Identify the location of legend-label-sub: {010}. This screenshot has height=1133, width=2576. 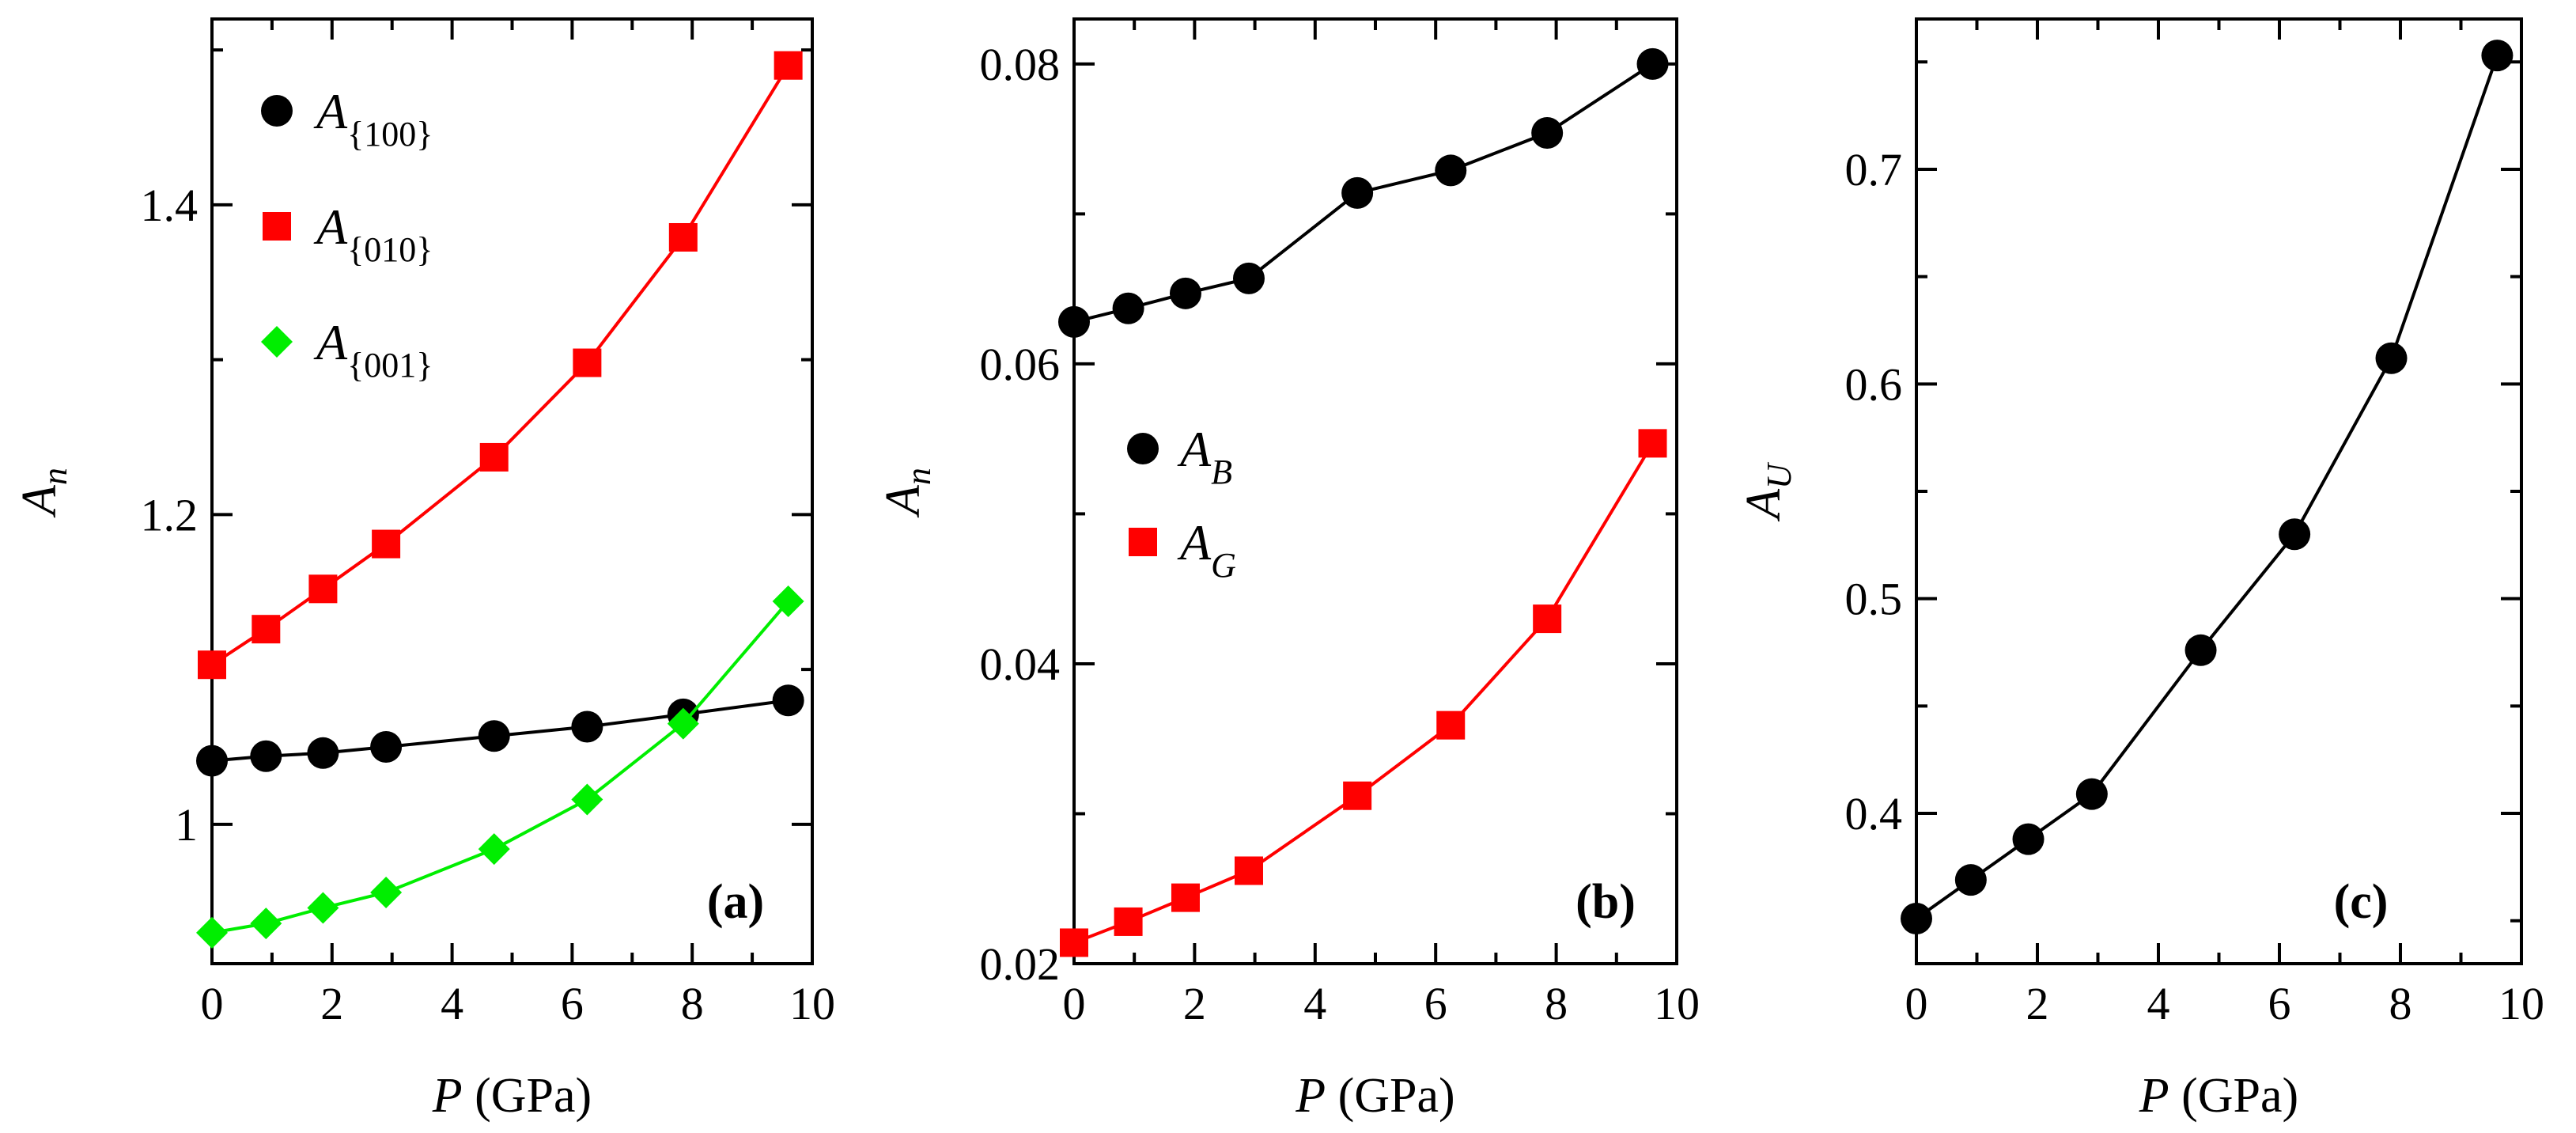
(390, 250).